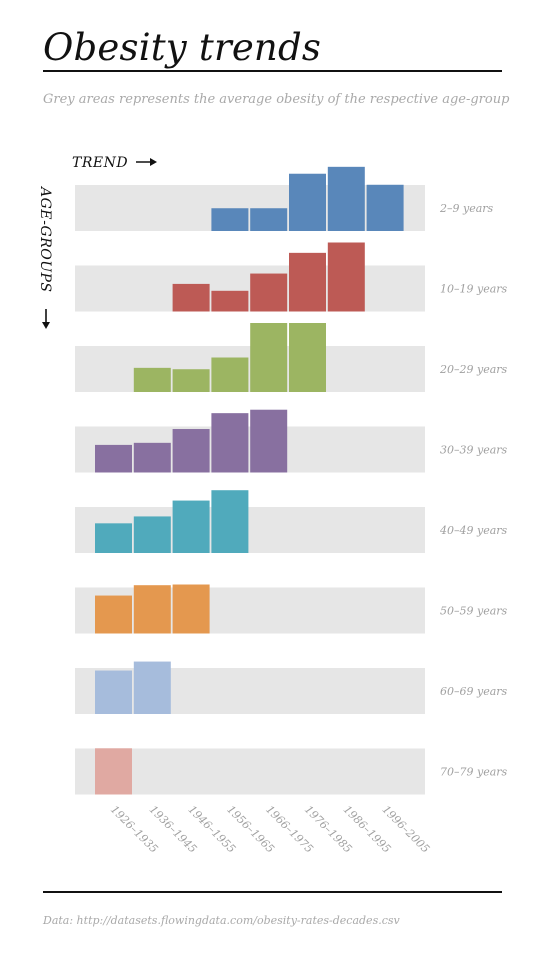 Image resolution: width=545 pixels, height=955 pixels. I want to click on age-groups-label: AGE-GROUPS, so click(45, 239).